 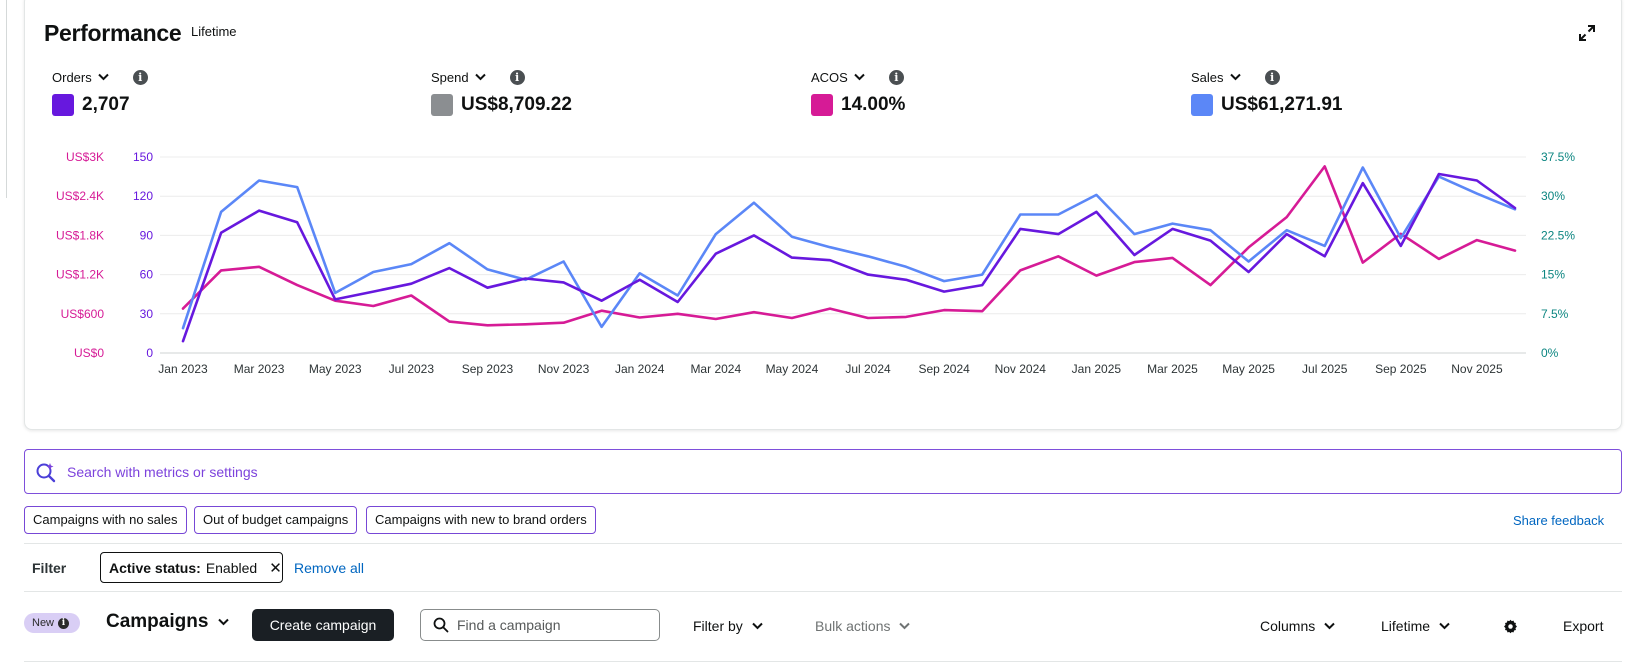 What do you see at coordinates (80, 275) in the screenshot?
I see `y-tick-label-spend: US$1.2K` at bounding box center [80, 275].